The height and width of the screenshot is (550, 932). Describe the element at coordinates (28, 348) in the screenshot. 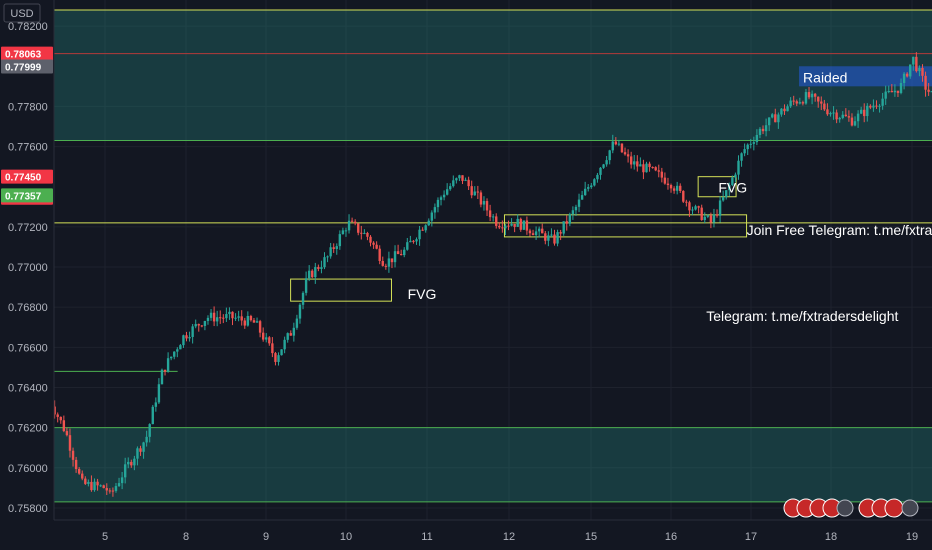

I see `y-tick-label-6: 0.76600` at that location.